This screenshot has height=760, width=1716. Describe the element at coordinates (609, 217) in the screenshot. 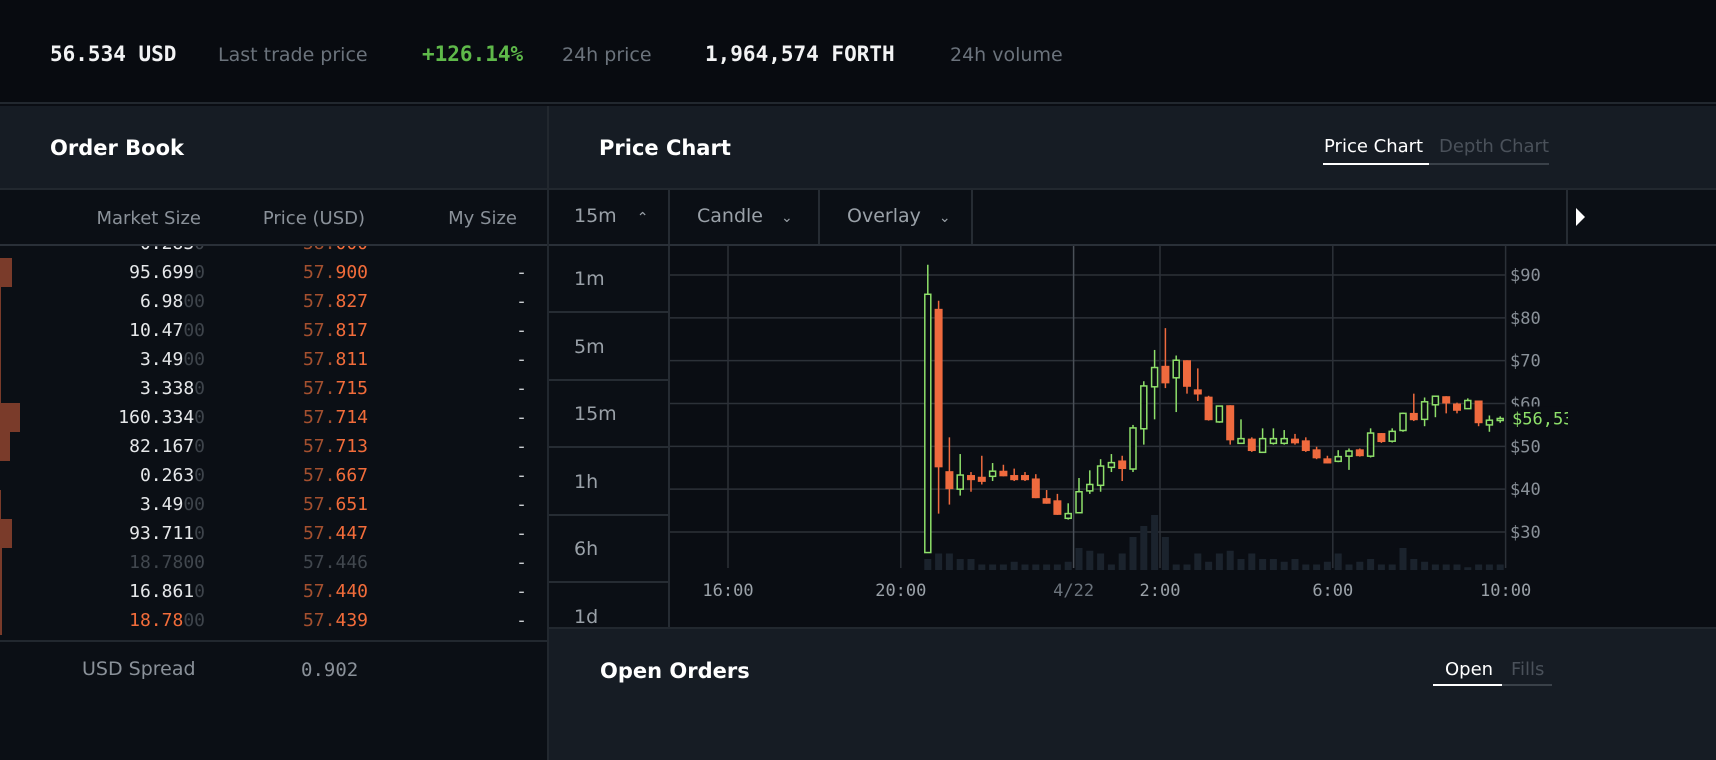

I see `interval-dropdown: 15m ⌃` at that location.